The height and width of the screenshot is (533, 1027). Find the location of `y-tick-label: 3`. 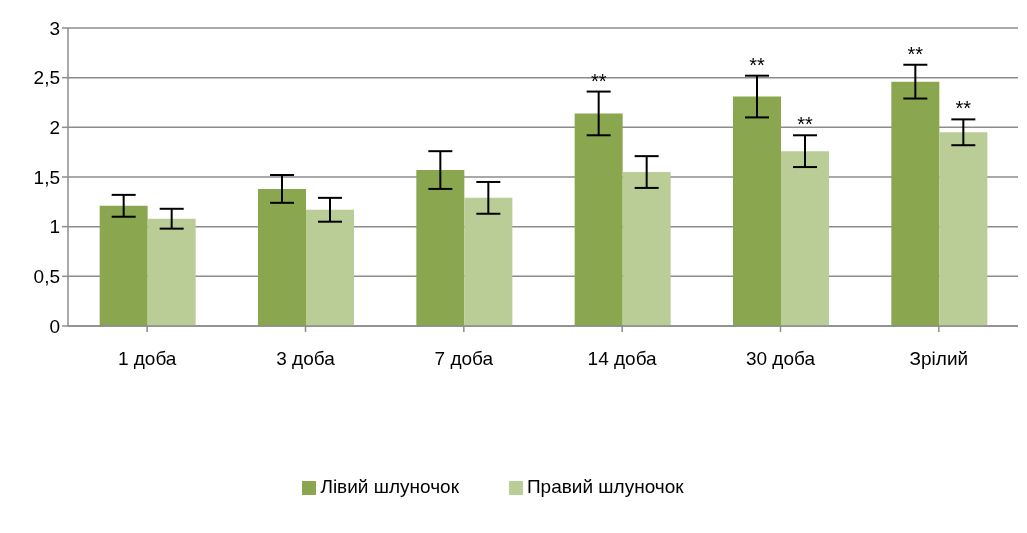

y-tick-label: 3 is located at coordinates (54, 28).